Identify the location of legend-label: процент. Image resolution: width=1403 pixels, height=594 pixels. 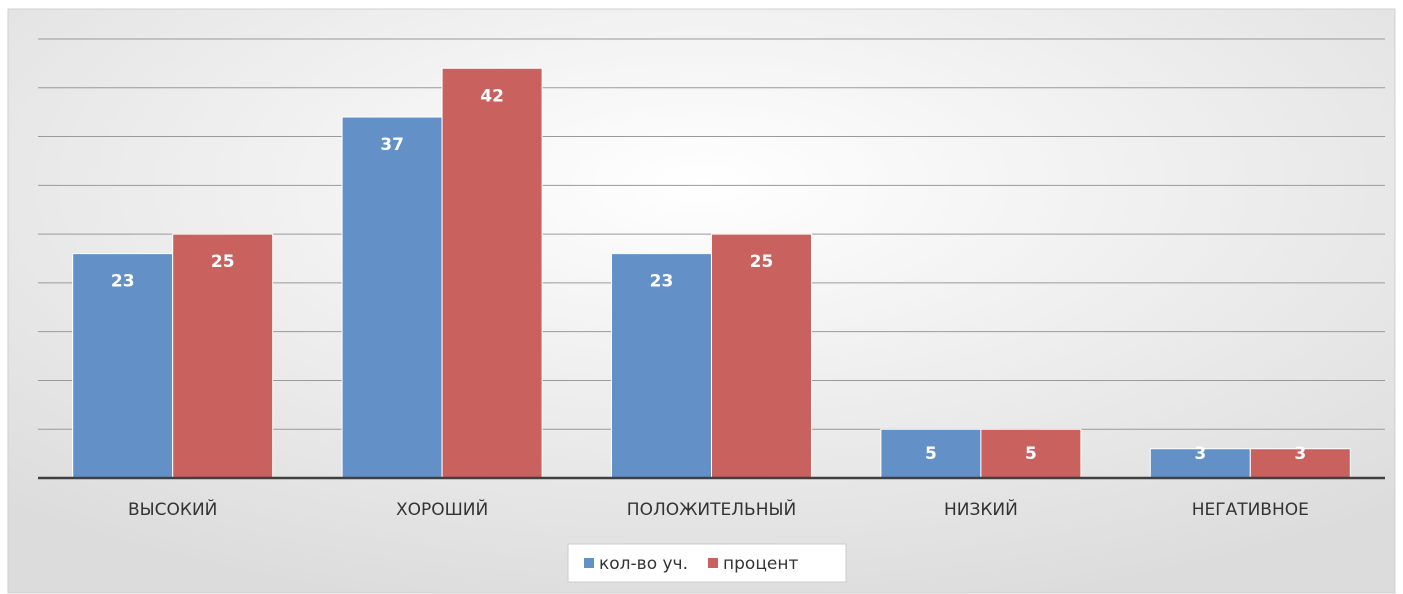
(760, 564).